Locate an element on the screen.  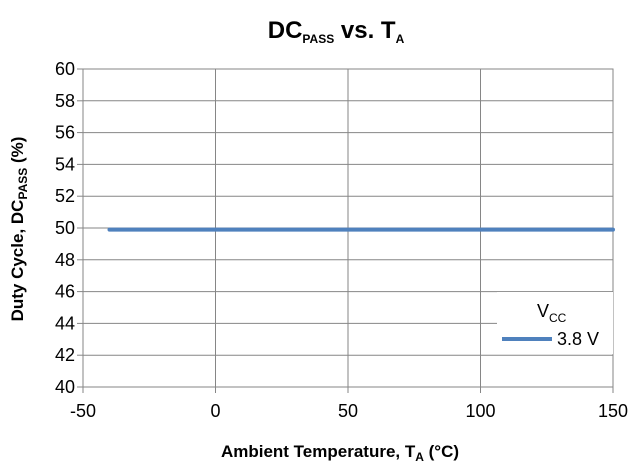
x-tick-label: 100 is located at coordinates (480, 411).